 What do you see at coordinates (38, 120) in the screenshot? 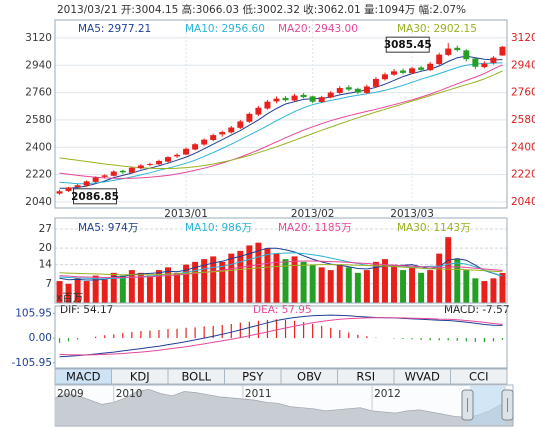
I see `y-tick-label-left: 2580` at bounding box center [38, 120].